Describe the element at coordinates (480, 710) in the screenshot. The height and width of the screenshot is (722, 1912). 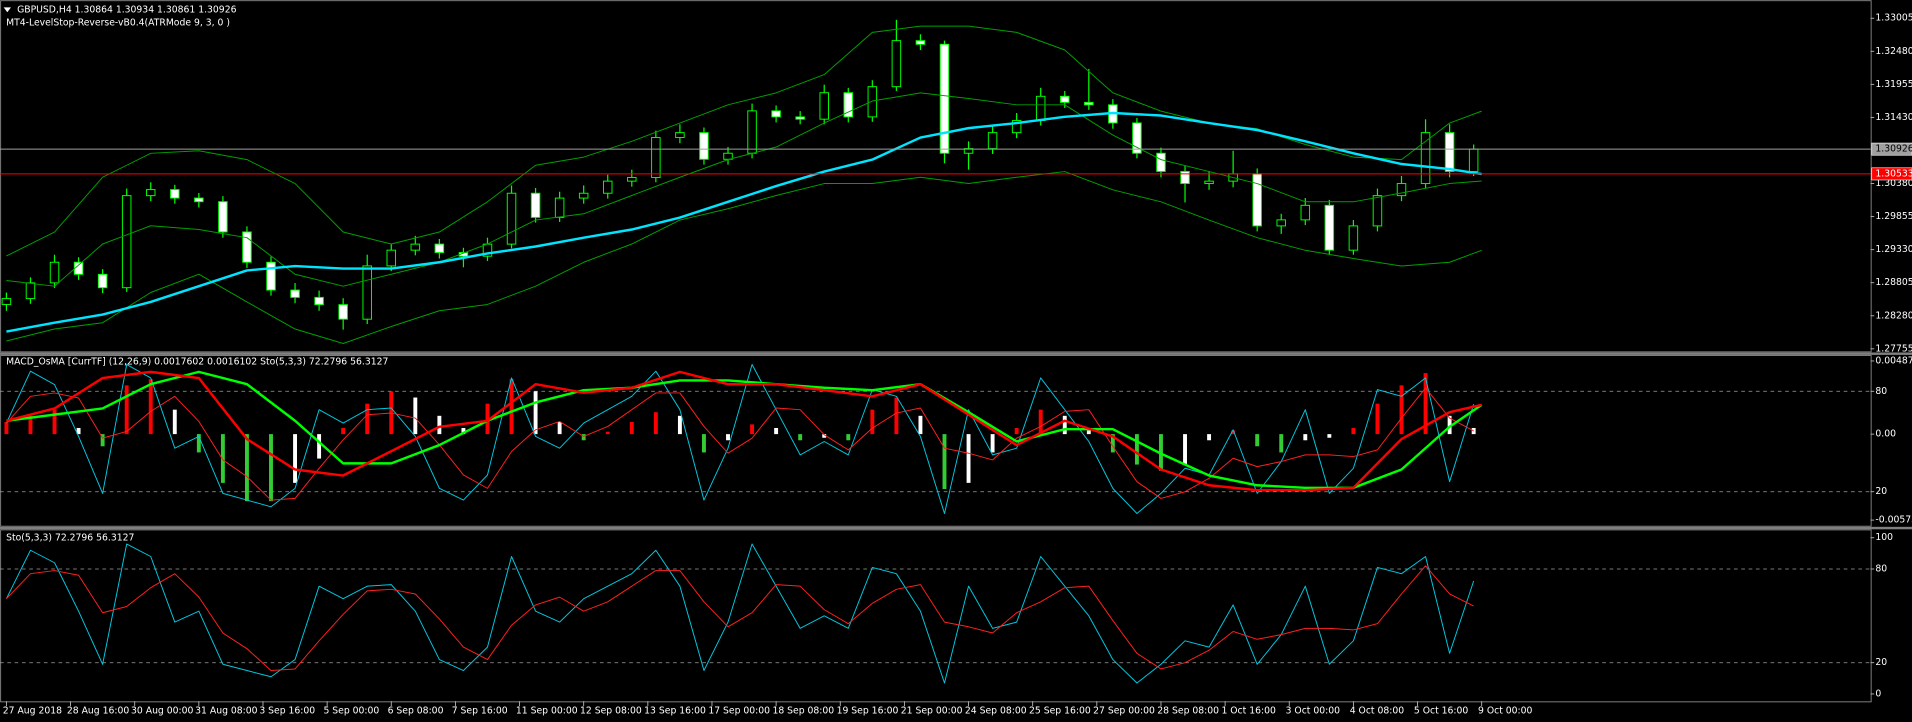
I see `x-tick-label: 7 Sep 16:00` at that location.